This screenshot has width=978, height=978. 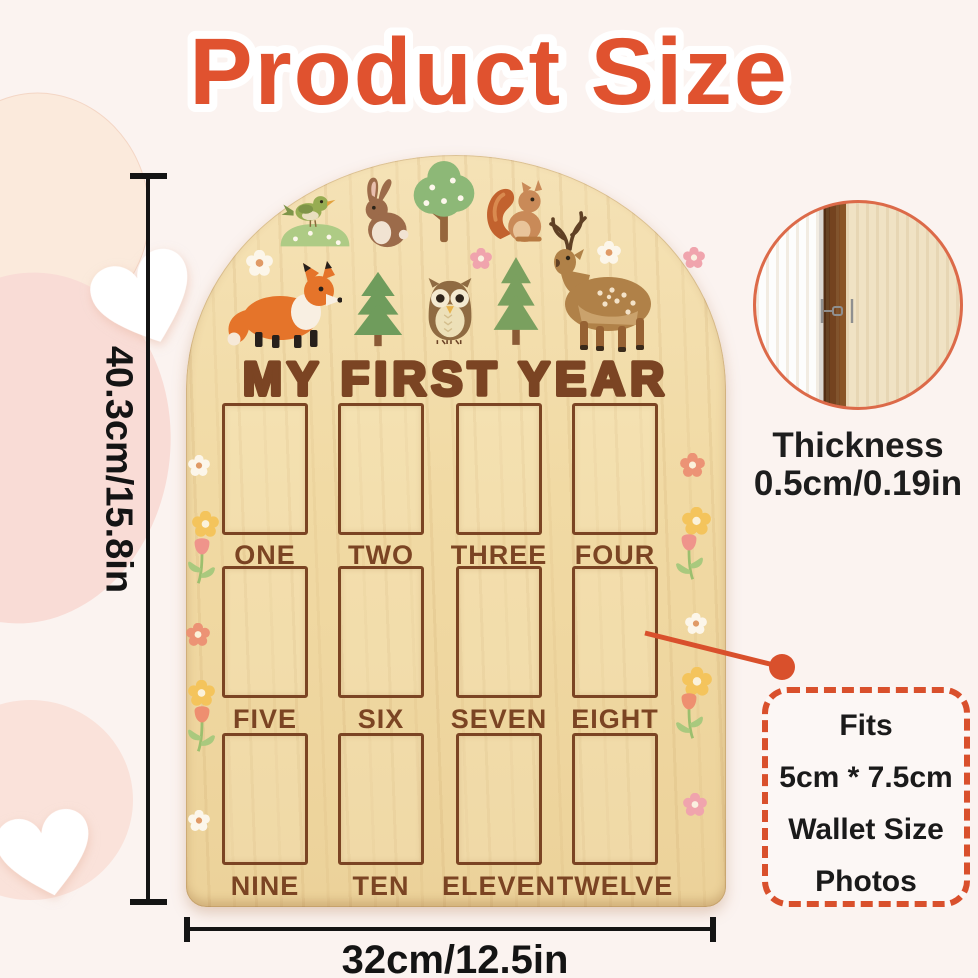 I want to click on width-dimension-line, so click(x=450, y=929).